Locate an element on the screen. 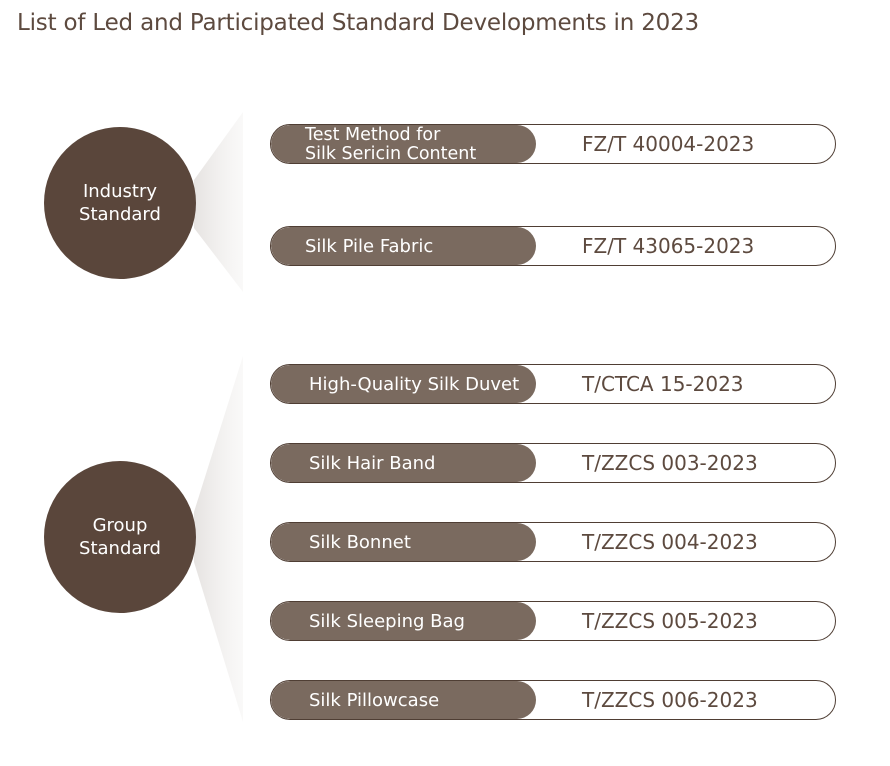  standard-row: Silk Hair Band T/ZZCS 003-2023 is located at coordinates (553, 463).